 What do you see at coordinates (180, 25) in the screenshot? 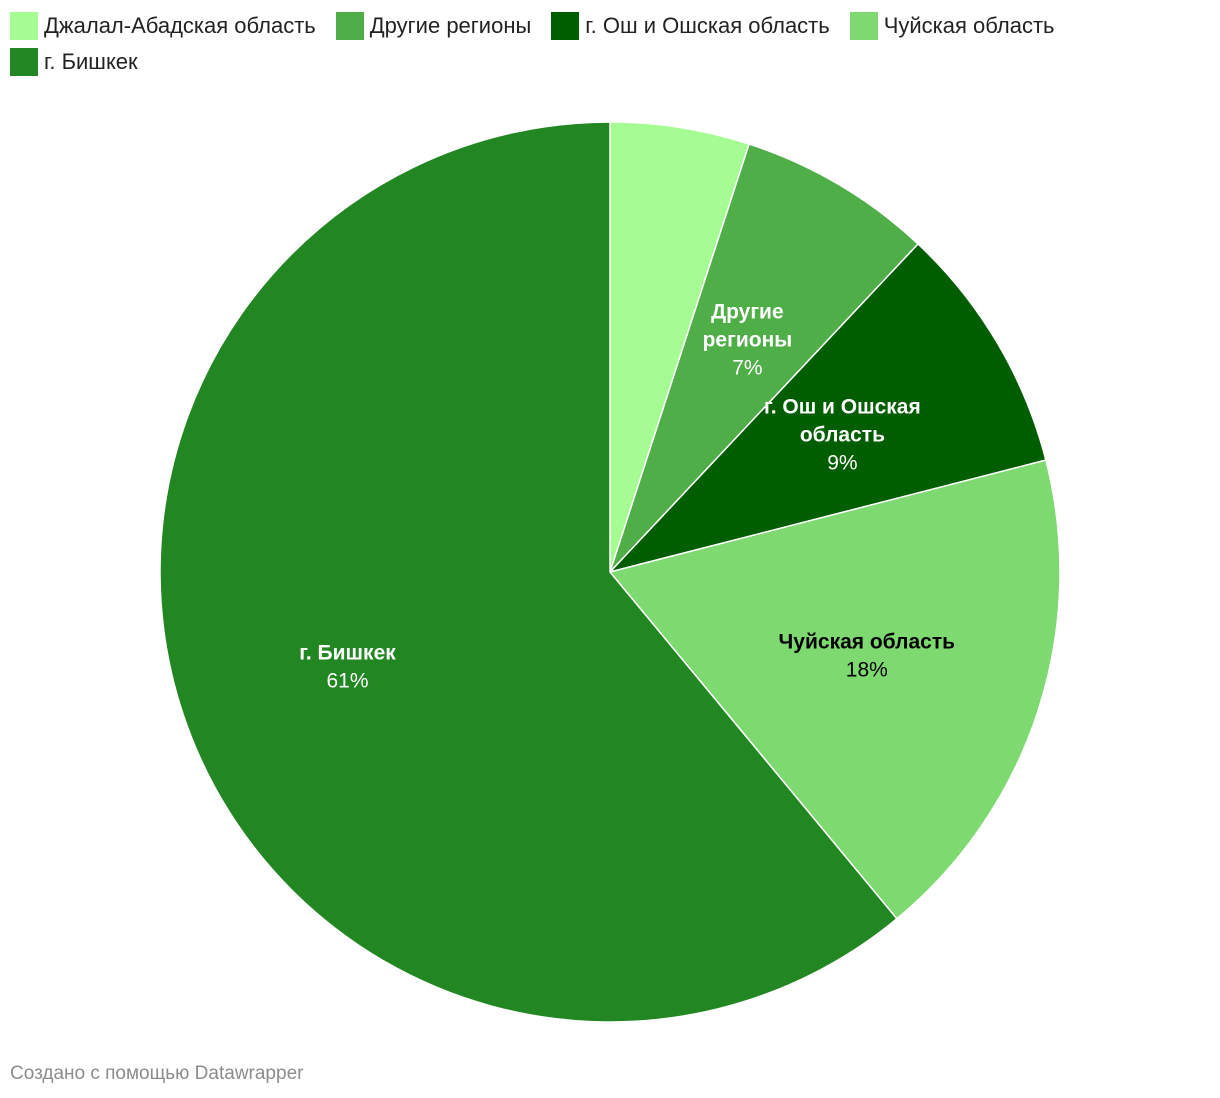
I see `legend-label: Джалал-Абадская область` at bounding box center [180, 25].